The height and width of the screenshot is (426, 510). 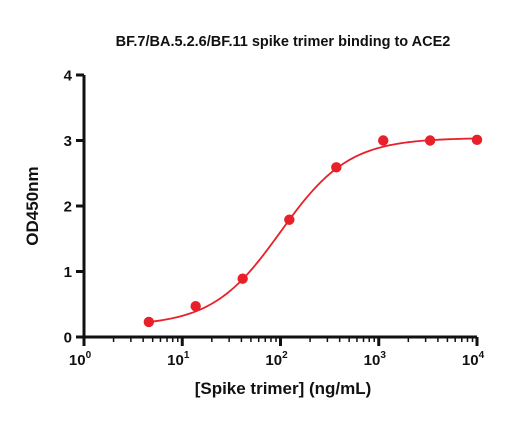 What do you see at coordinates (32, 205) in the screenshot?
I see `y-axis-label: OD450nm` at bounding box center [32, 205].